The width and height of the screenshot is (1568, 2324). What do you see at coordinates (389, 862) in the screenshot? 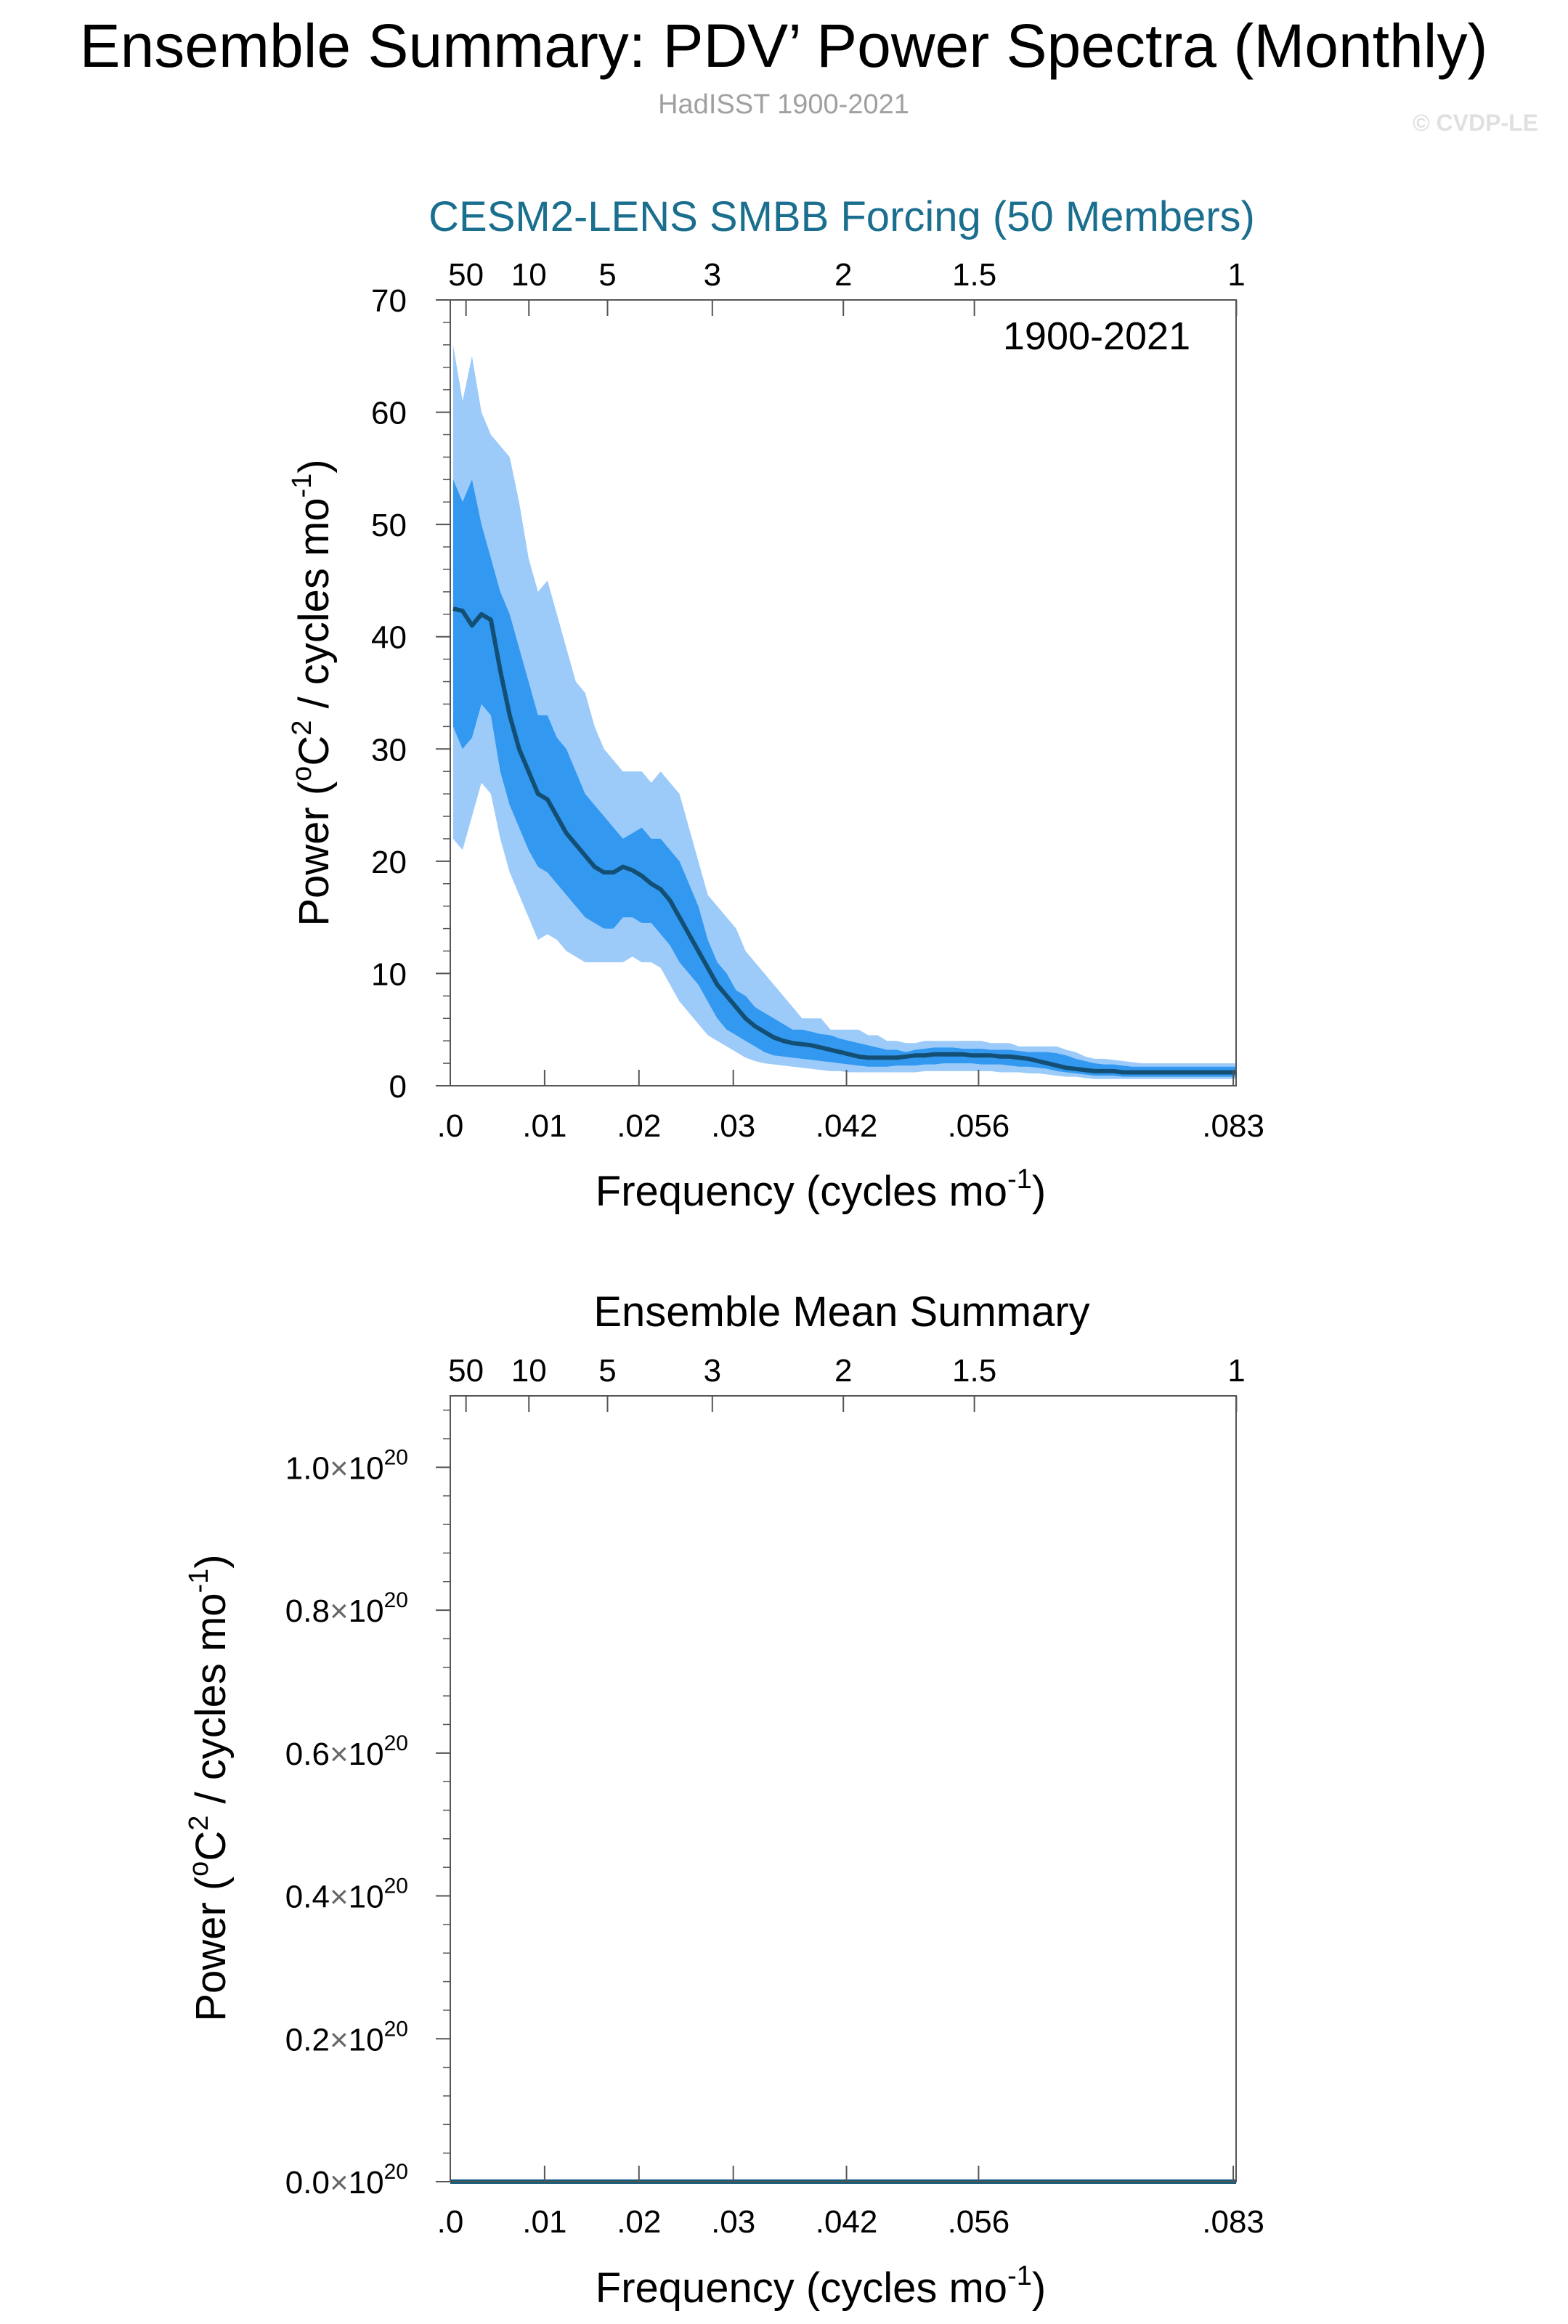
I see `y-tick-label: 20` at bounding box center [389, 862].